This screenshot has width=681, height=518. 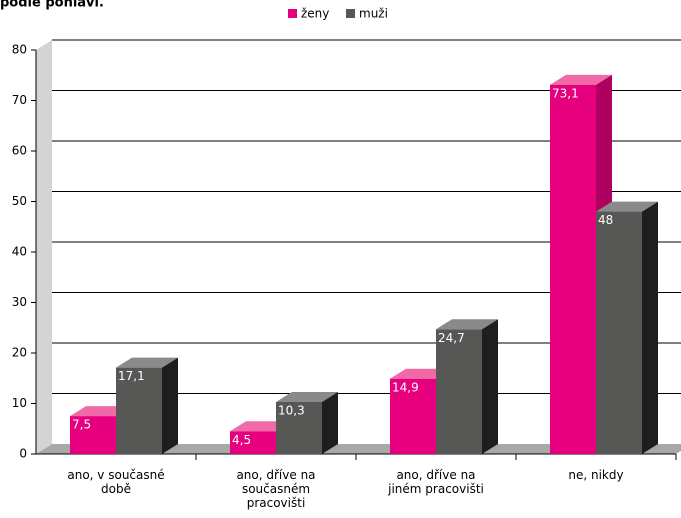 What do you see at coordinates (291, 410) in the screenshot?
I see `value-label: 10,3` at bounding box center [291, 410].